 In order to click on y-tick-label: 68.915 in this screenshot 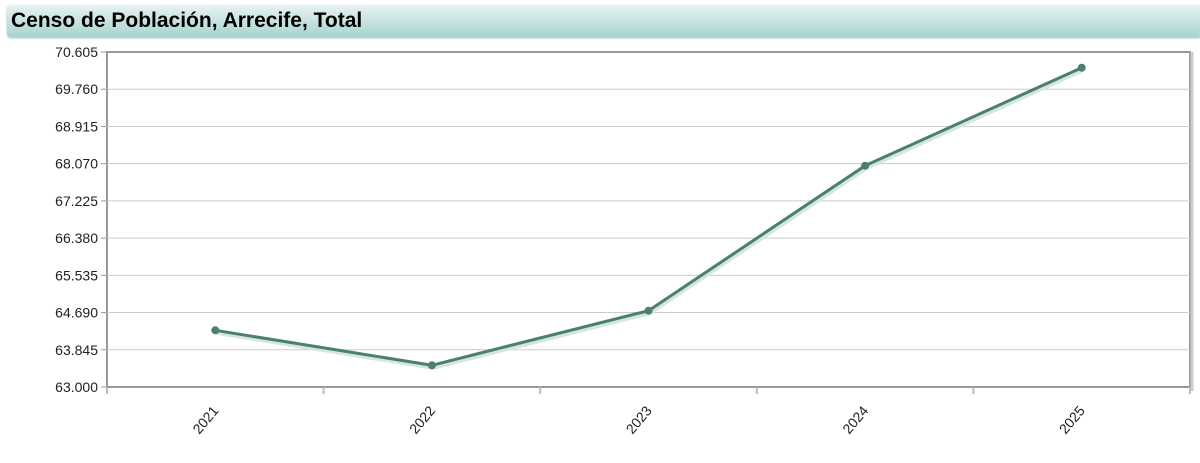, I will do `click(76, 126)`.